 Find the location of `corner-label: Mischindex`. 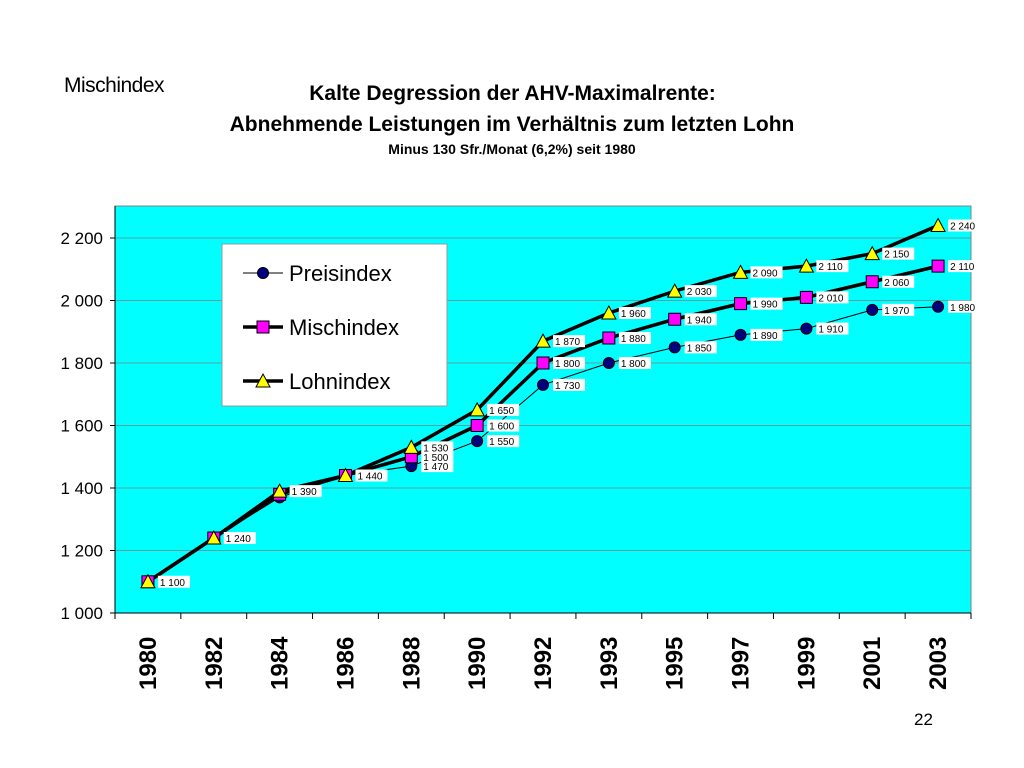

corner-label: Mischindex is located at coordinates (114, 85).